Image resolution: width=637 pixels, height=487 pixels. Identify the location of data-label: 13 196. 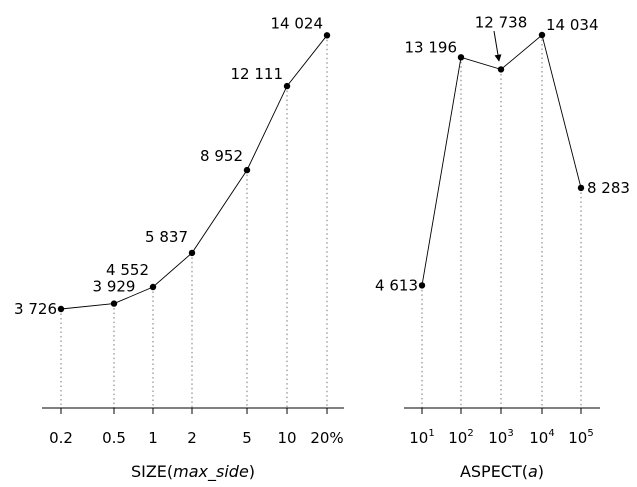
(431, 47).